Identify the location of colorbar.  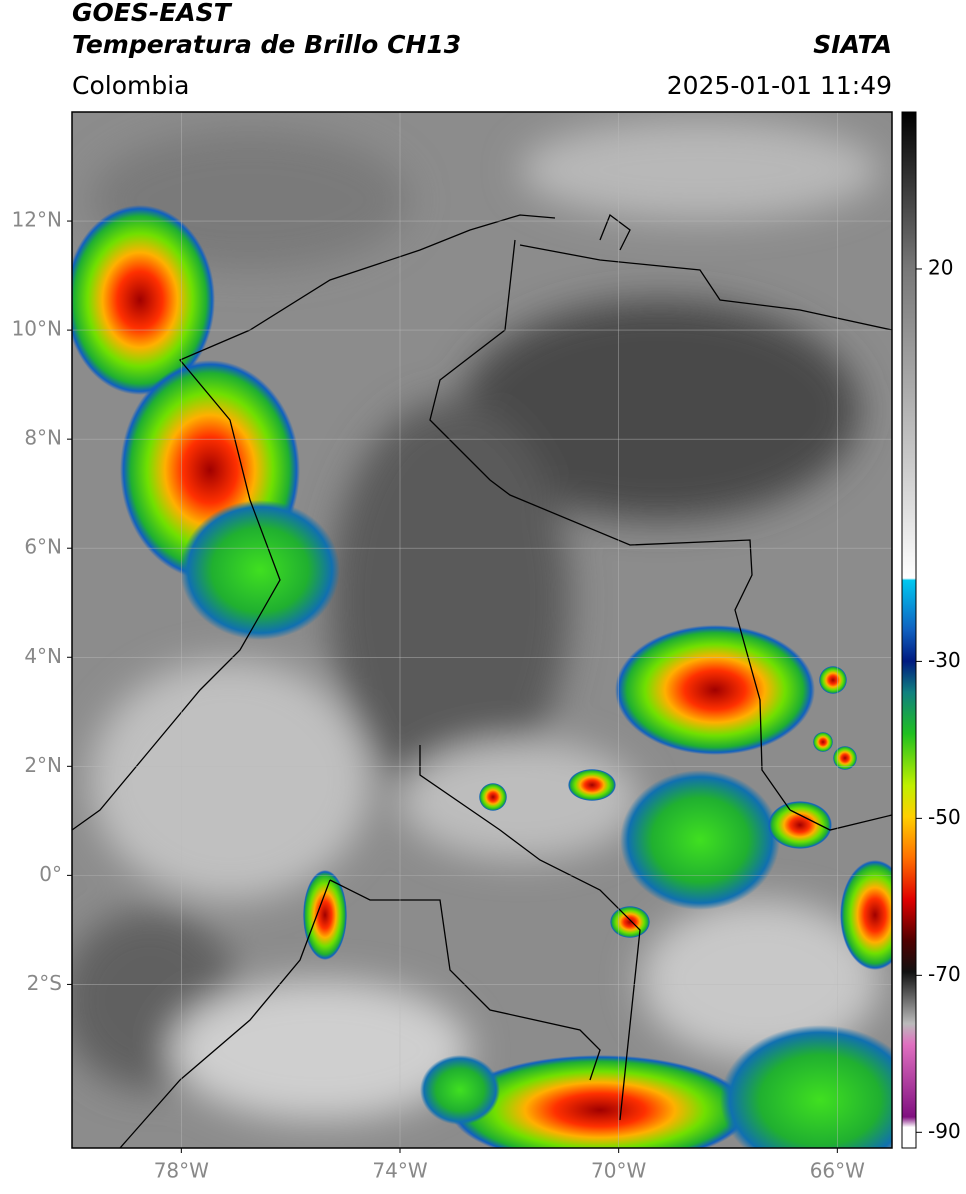
(909, 630).